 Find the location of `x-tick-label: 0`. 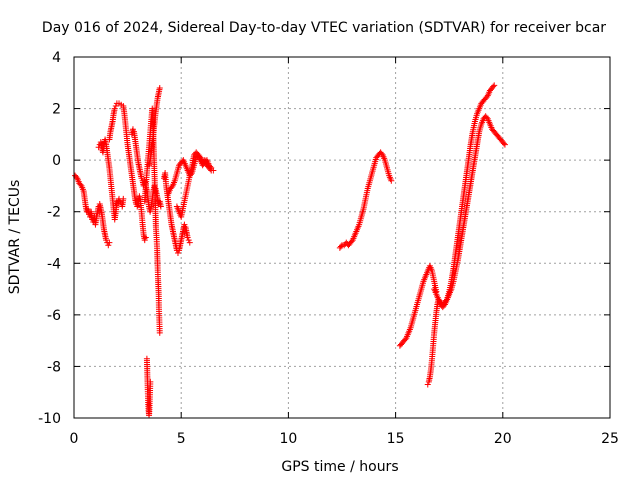

x-tick-label: 0 is located at coordinates (74, 439).